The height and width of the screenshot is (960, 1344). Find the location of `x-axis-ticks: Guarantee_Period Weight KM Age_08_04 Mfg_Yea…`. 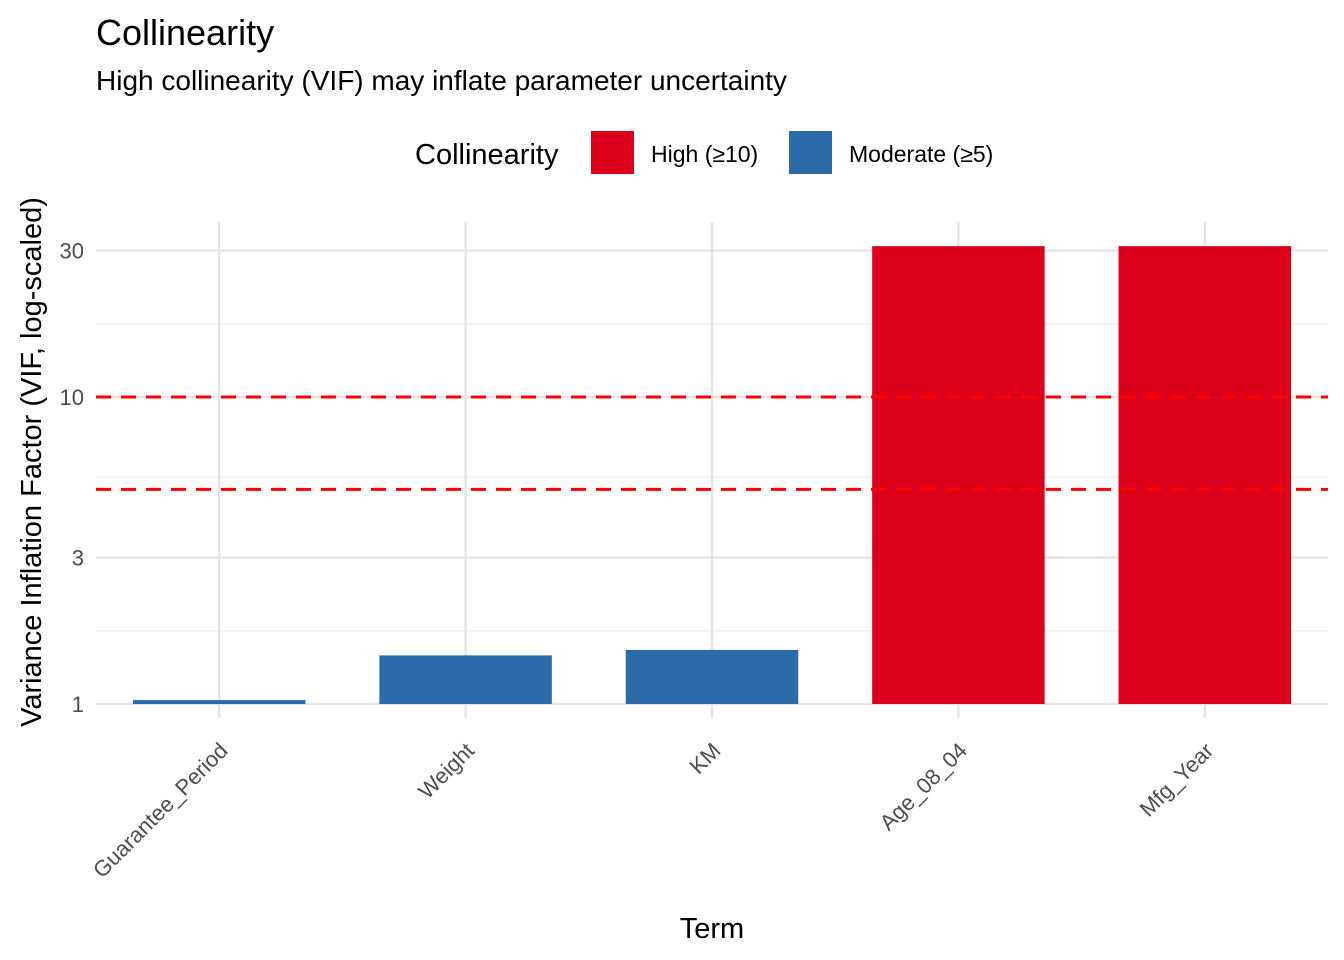

x-axis-ticks: Guarantee_Period Weight KM Age_08_04 Mfg_Yea… is located at coordinates (653, 810).